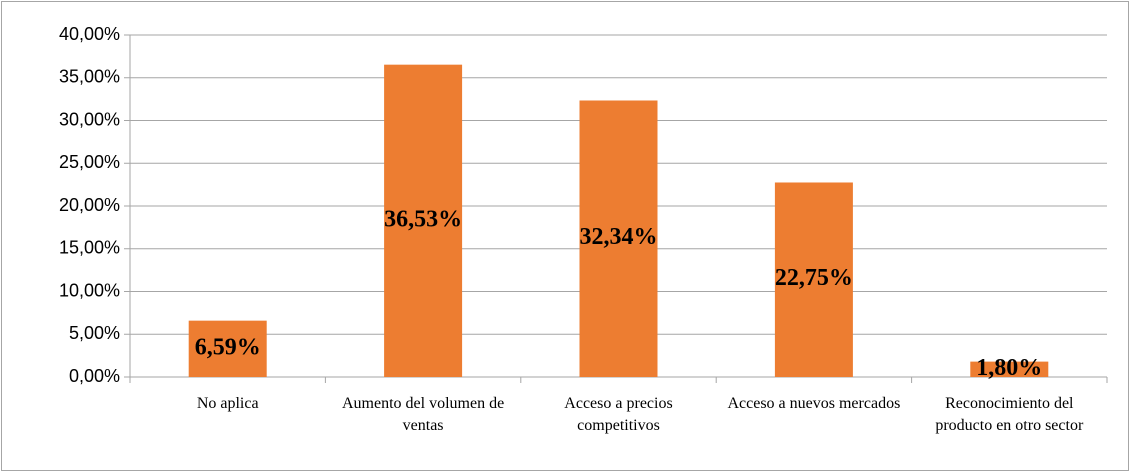 The width and height of the screenshot is (1132, 475). What do you see at coordinates (423, 414) in the screenshot?
I see `x-tick-label: Aumento del volumen de ventas` at bounding box center [423, 414].